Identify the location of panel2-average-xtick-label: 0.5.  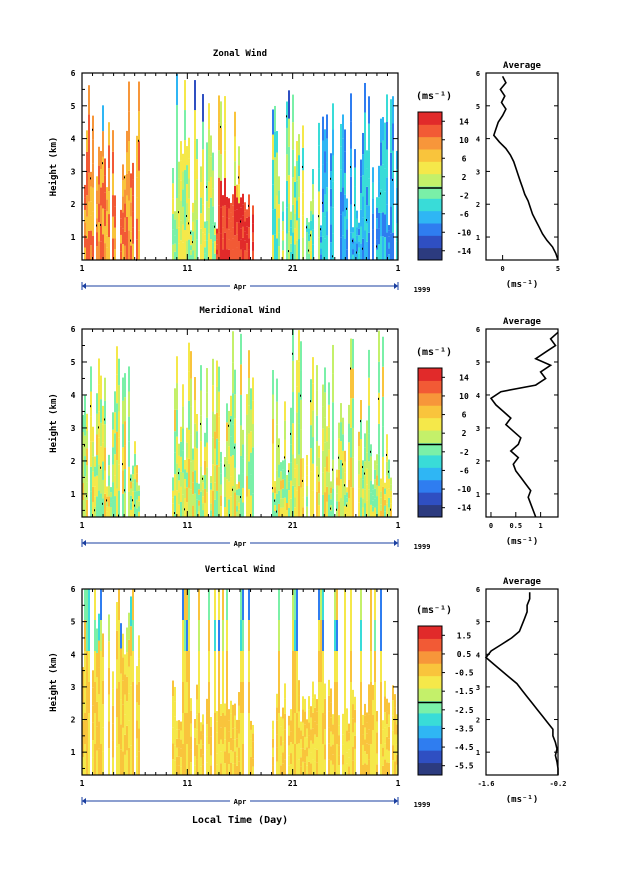
(515, 526).